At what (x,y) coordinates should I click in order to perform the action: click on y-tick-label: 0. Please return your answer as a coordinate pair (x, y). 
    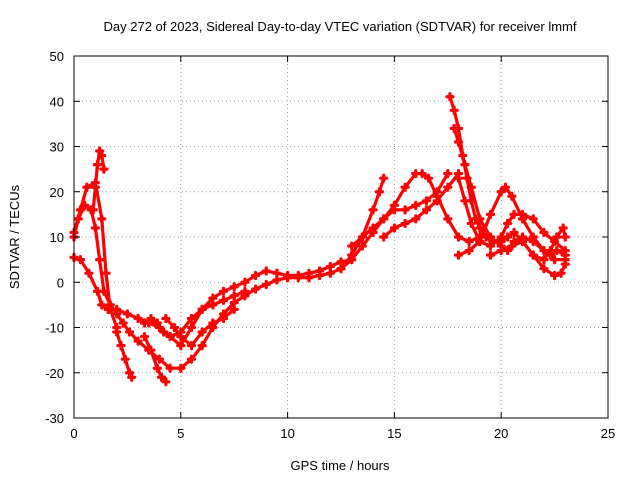
    Looking at the image, I should click on (60, 282).